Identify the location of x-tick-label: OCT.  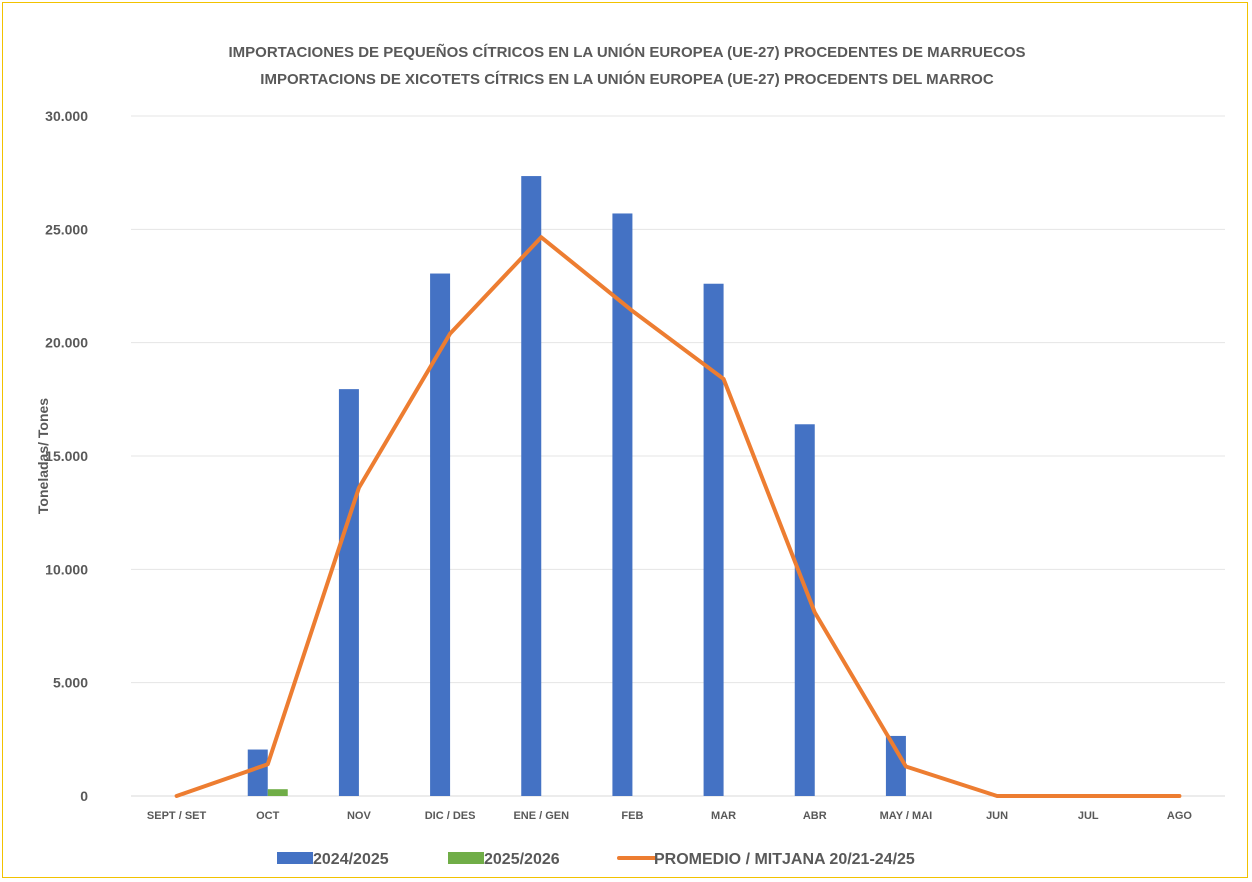
(268, 816).